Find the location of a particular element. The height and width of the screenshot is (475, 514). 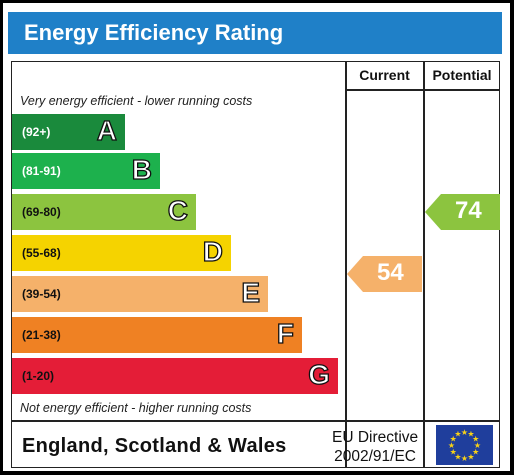

band-range: (92+) is located at coordinates (36, 132).